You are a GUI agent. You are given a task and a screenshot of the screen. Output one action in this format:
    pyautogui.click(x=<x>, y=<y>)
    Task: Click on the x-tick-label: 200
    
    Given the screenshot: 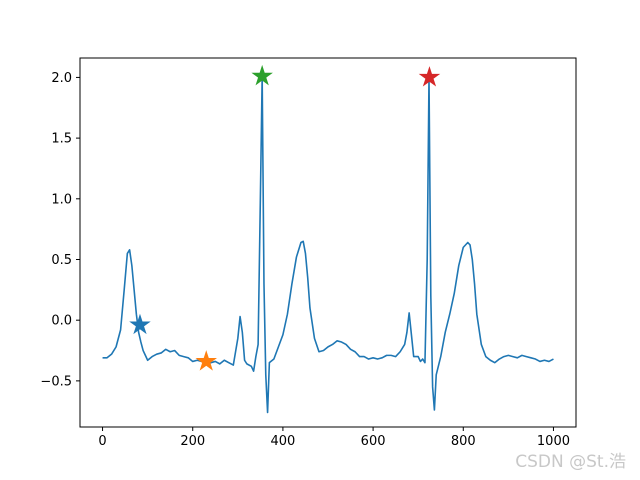 What is the action you would take?
    pyautogui.click(x=192, y=441)
    